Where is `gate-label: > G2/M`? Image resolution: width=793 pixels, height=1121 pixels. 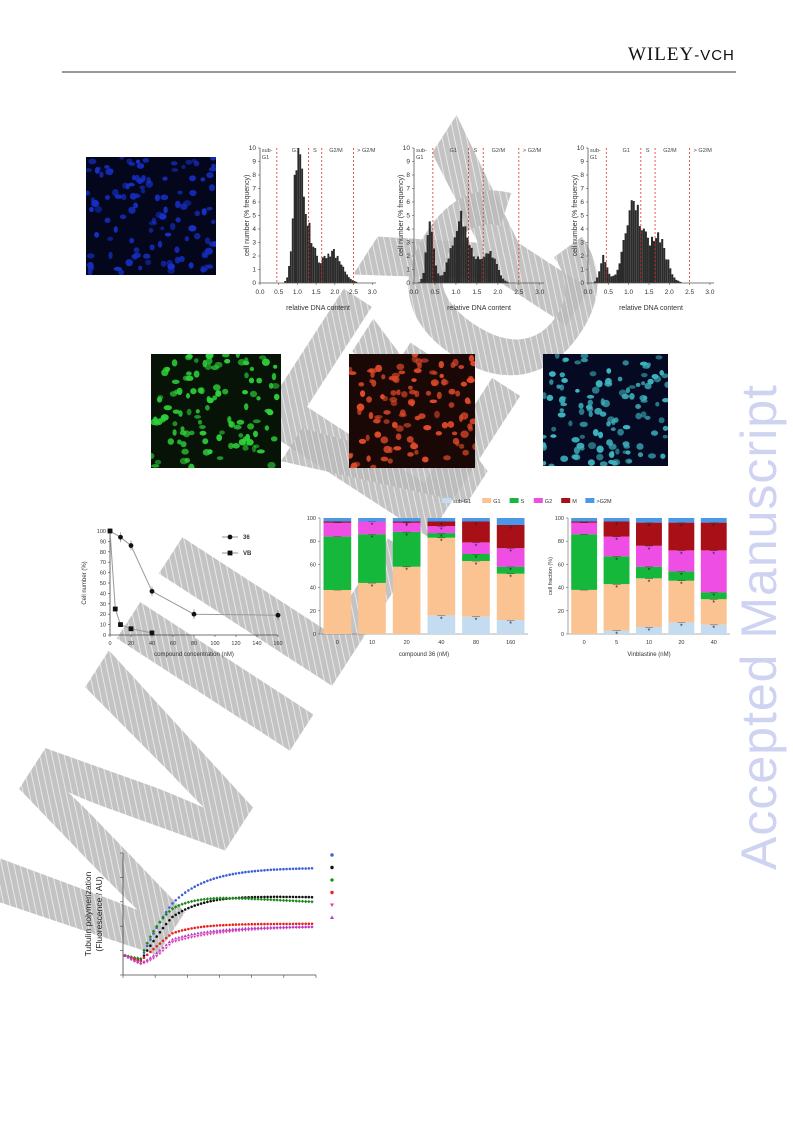
gate-label: > G2/M is located at coordinates (366, 151).